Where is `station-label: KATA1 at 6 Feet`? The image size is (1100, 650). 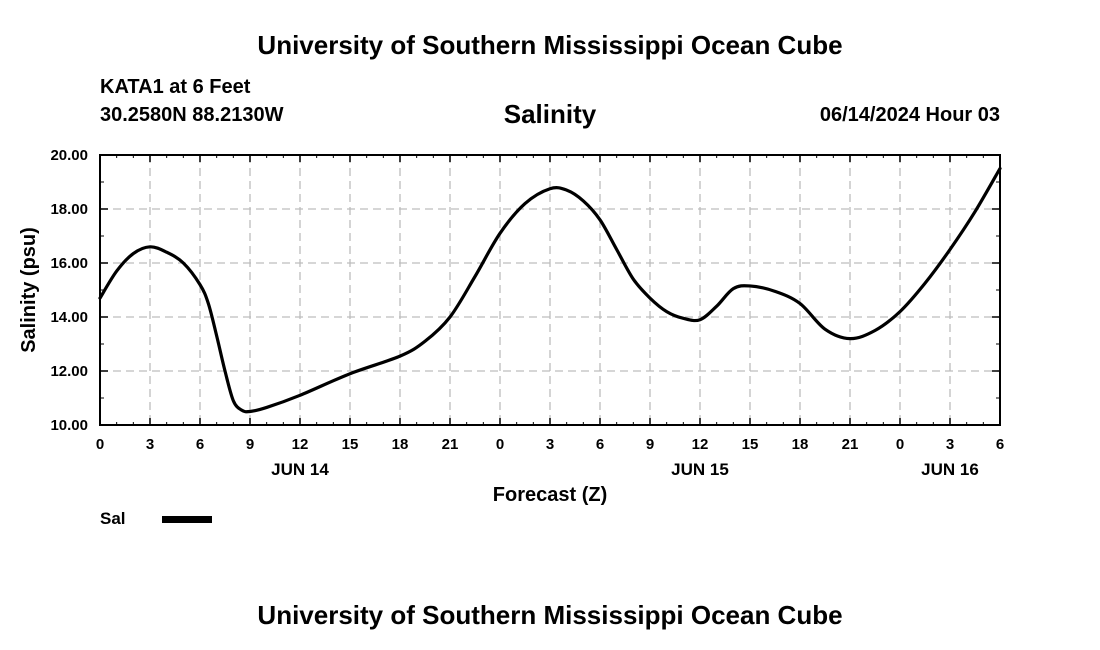
station-label: KATA1 at 6 Feet is located at coordinates (175, 87).